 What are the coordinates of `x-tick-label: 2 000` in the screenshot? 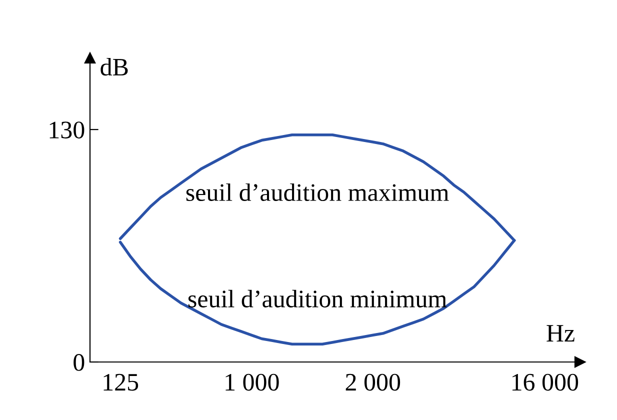 It's located at (373, 382).